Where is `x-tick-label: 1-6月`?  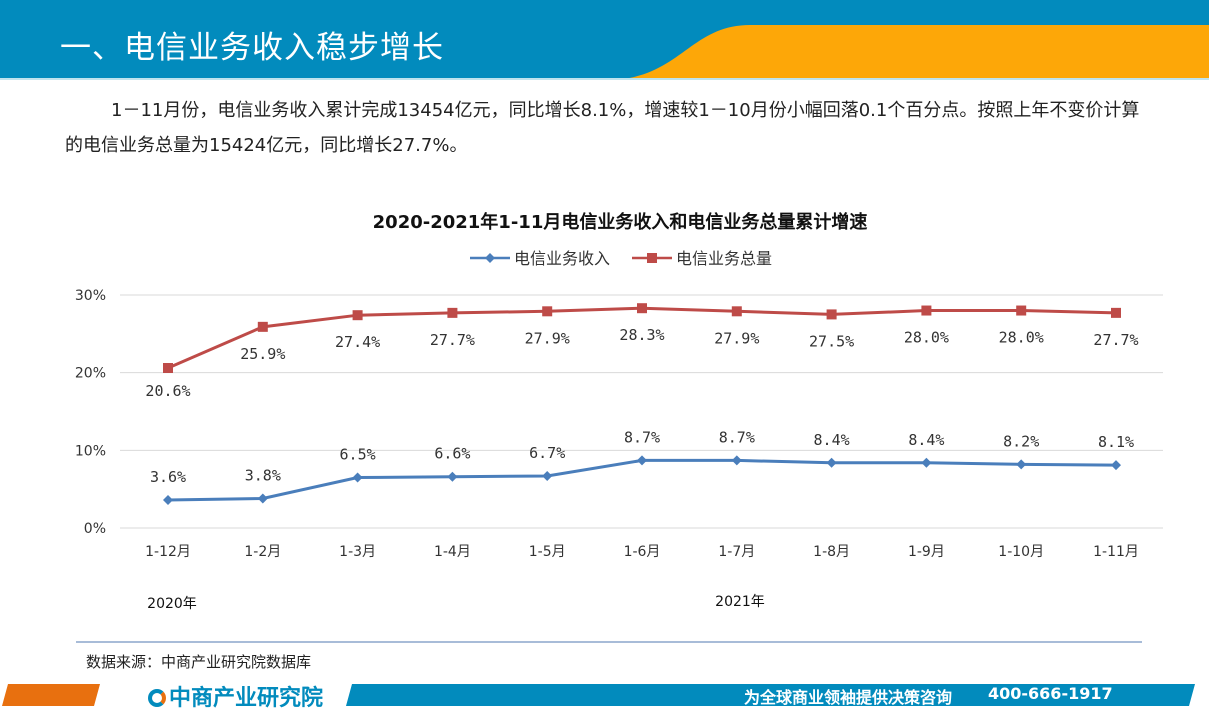
x-tick-label: 1-6月 is located at coordinates (642, 552).